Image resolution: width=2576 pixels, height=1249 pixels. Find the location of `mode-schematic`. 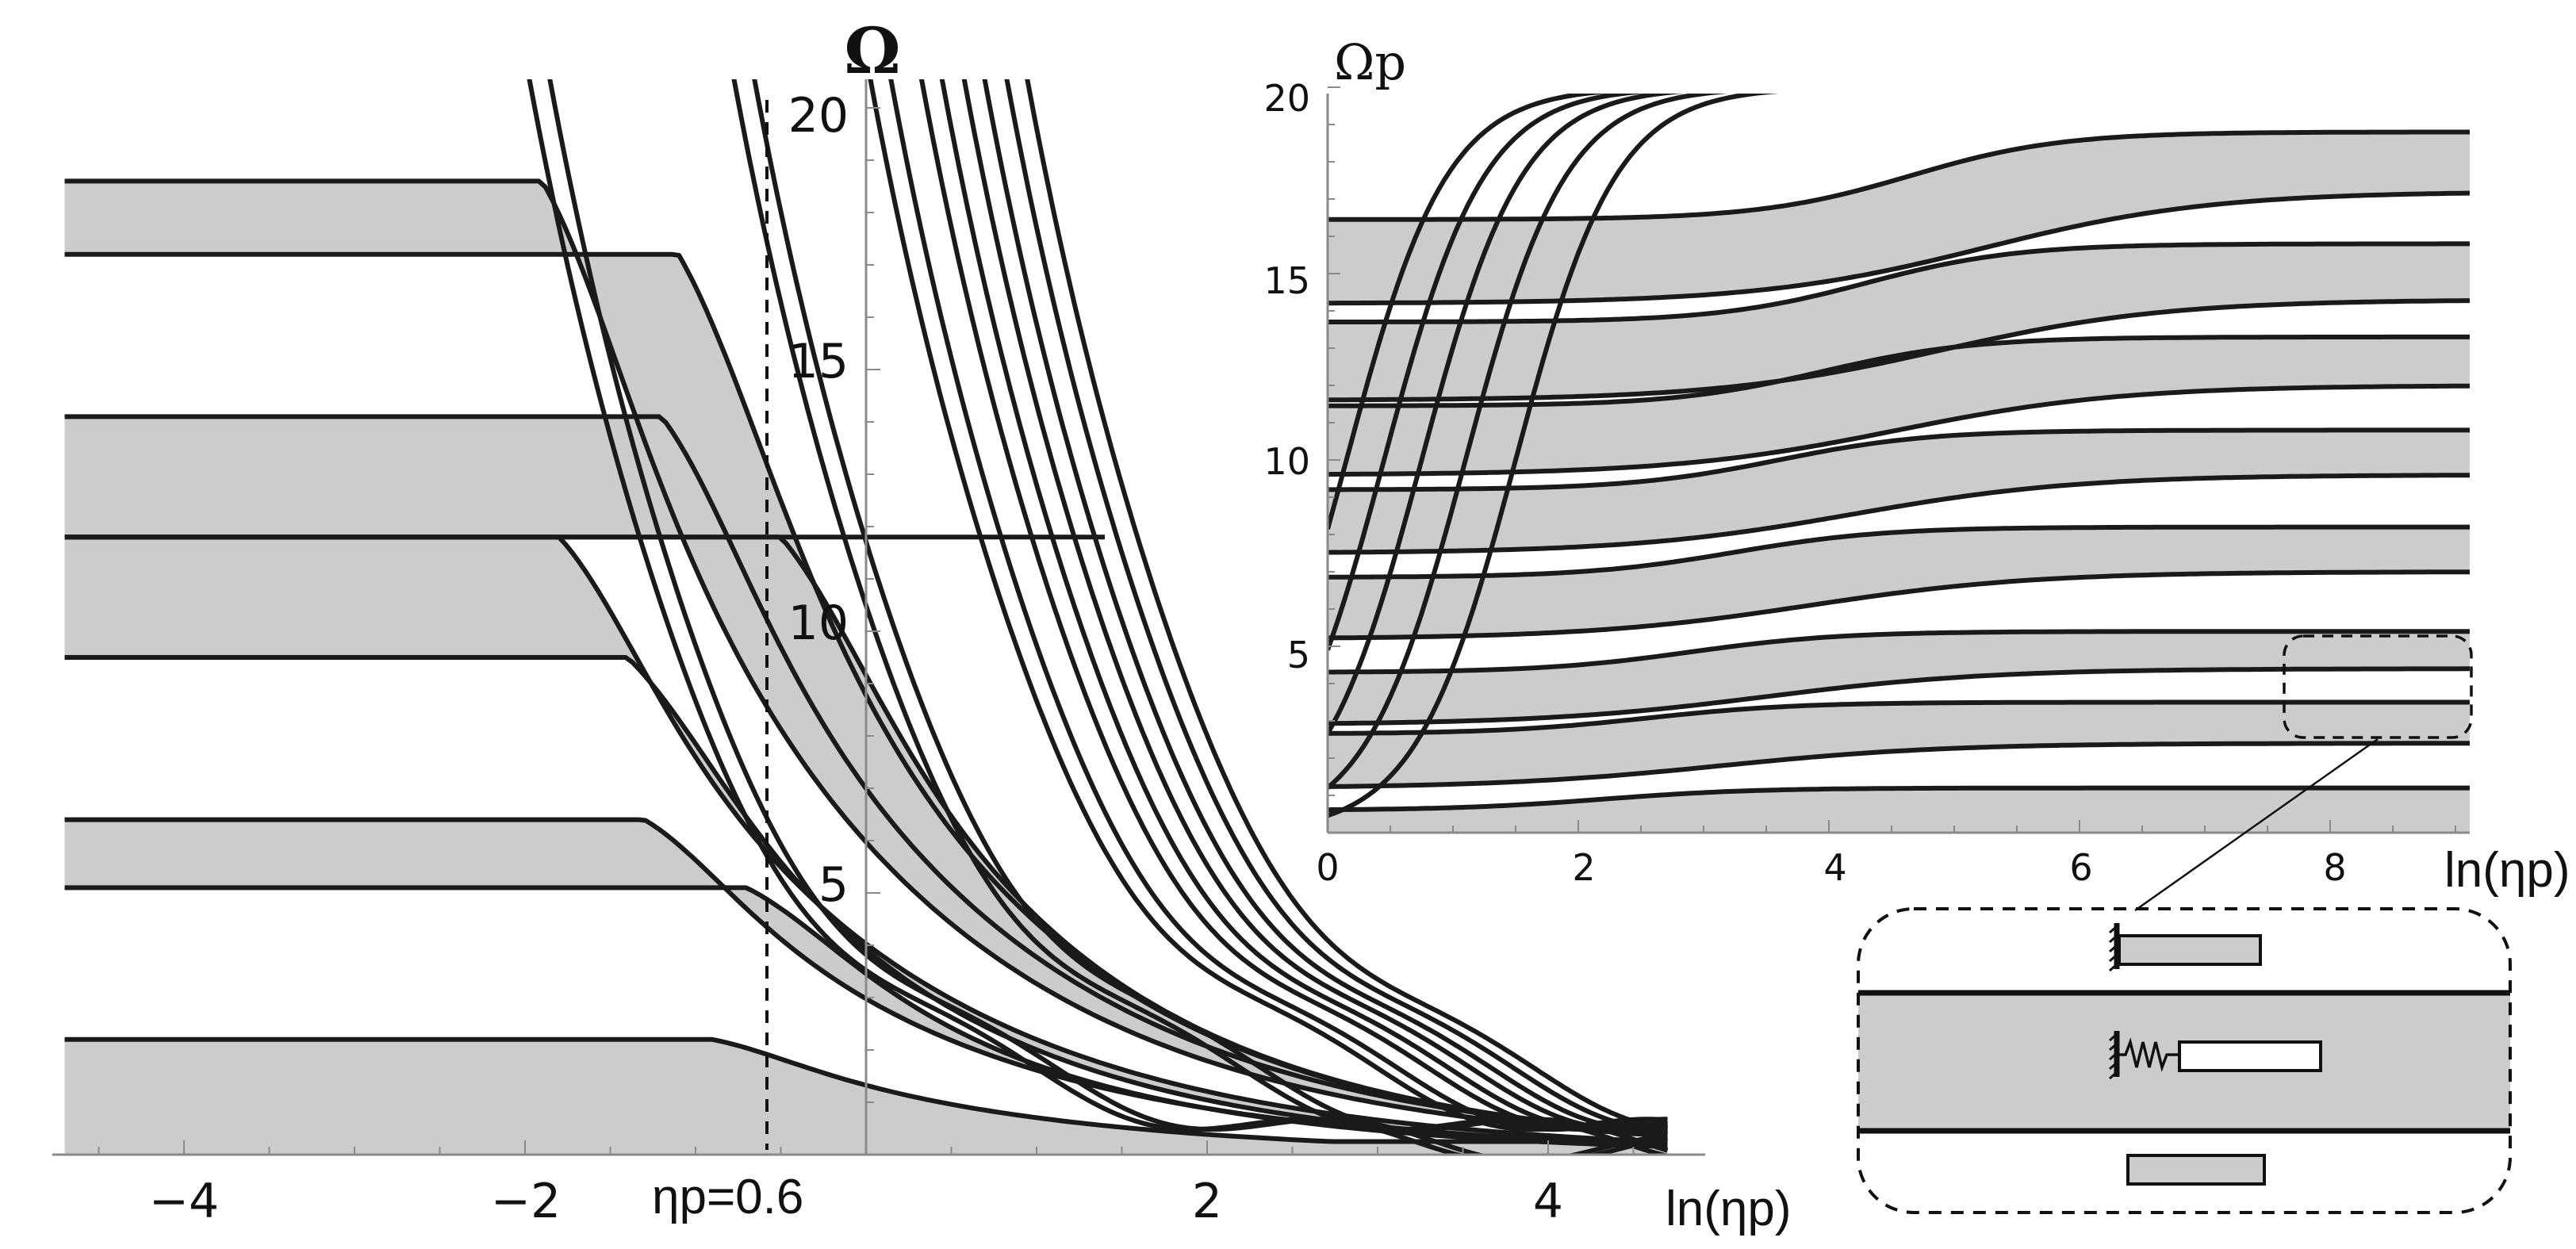

mode-schematic is located at coordinates (2184, 1060).